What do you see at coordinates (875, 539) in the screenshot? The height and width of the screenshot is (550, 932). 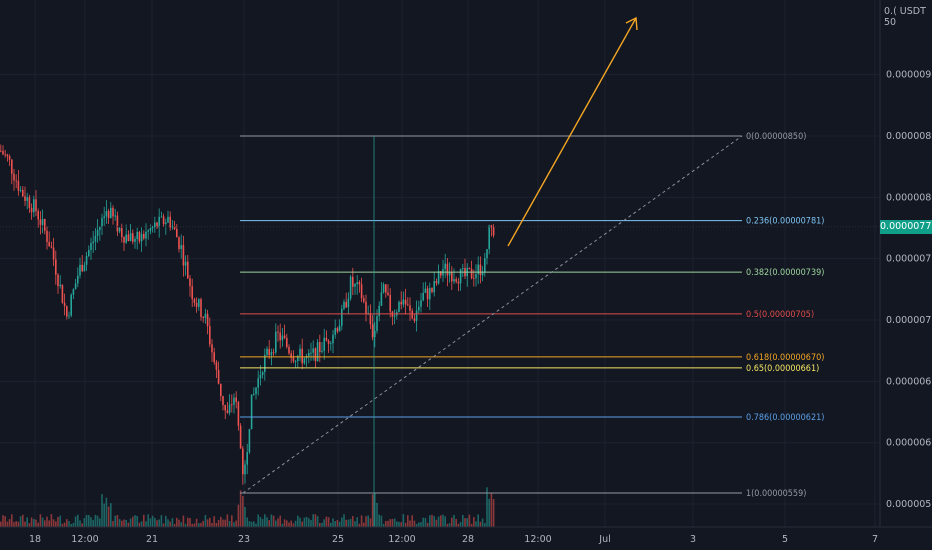 I see `time-tick-label: 7` at bounding box center [875, 539].